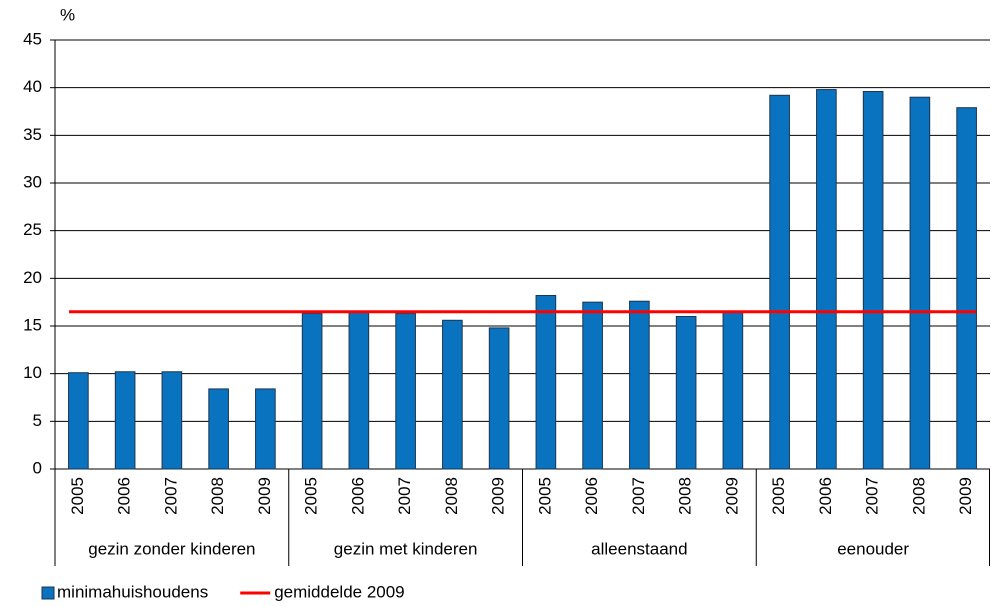  Describe the element at coordinates (32, 86) in the screenshot. I see `y-tick-label: 40` at that location.